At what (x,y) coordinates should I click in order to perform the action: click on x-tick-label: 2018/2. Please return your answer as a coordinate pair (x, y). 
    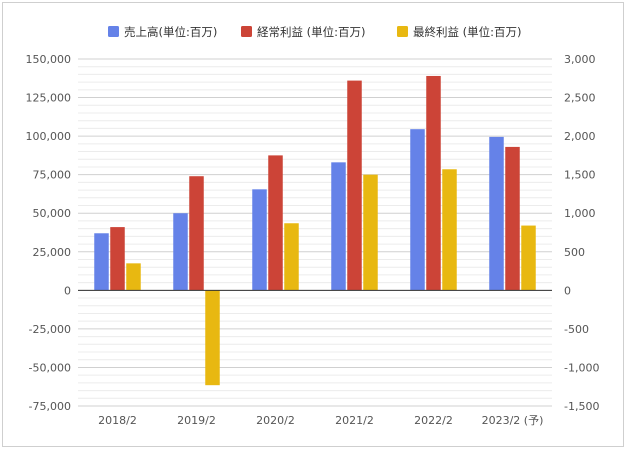
    Looking at the image, I should click on (117, 420).